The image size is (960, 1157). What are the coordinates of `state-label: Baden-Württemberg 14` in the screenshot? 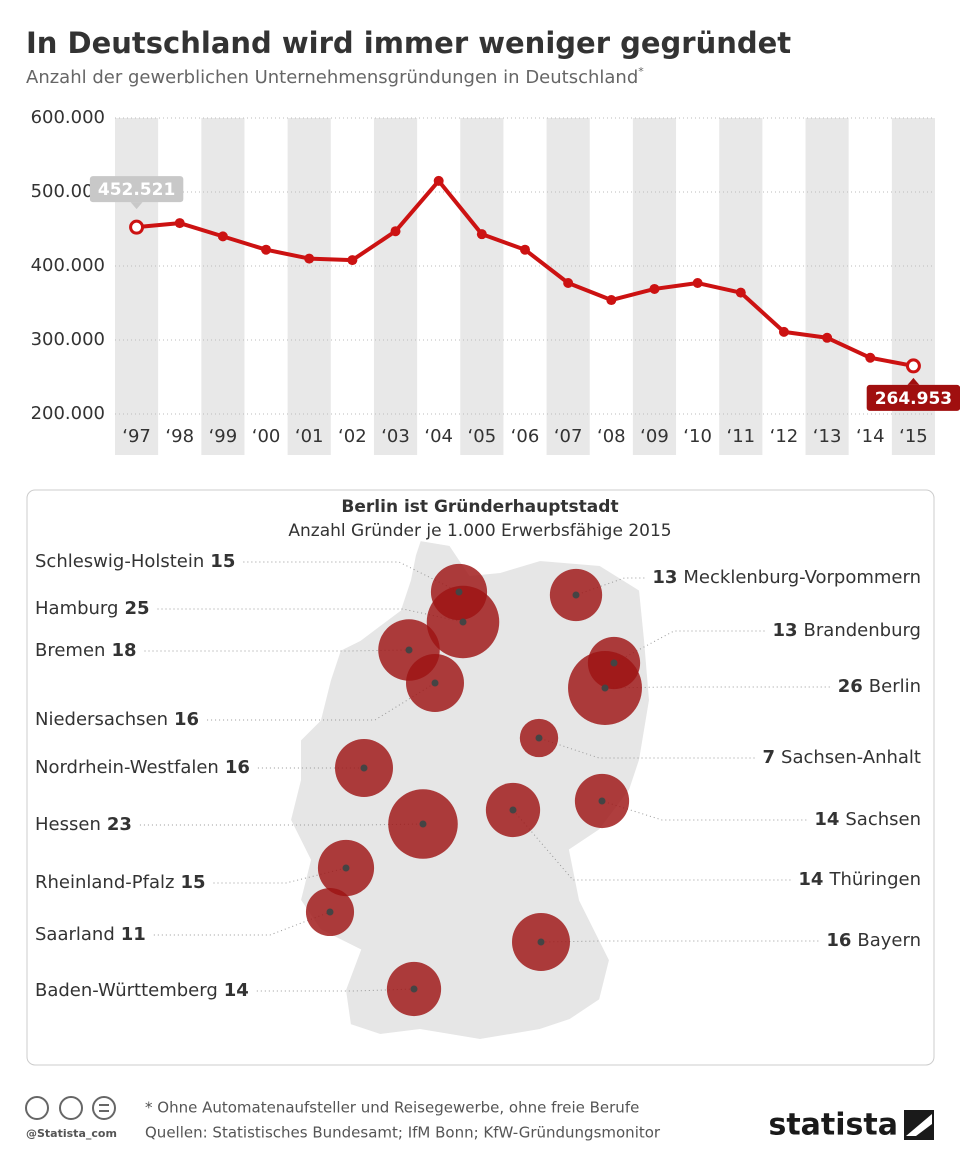 It's located at (142, 990).